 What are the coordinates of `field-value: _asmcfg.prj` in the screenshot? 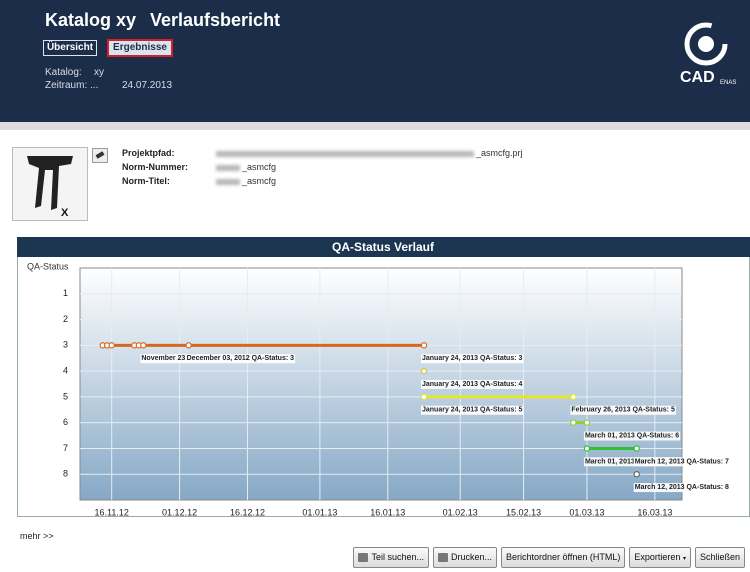 It's located at (369, 153).